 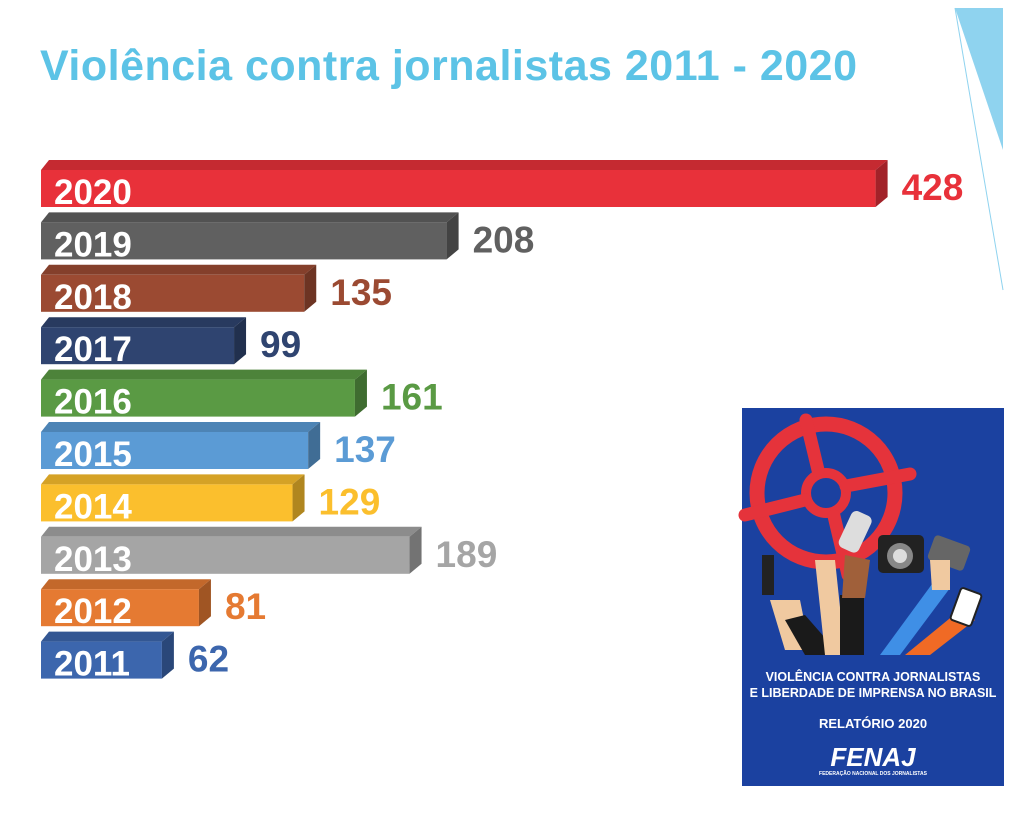 What do you see at coordinates (314, 445) in the screenshot?
I see `bar-side-2015` at bounding box center [314, 445].